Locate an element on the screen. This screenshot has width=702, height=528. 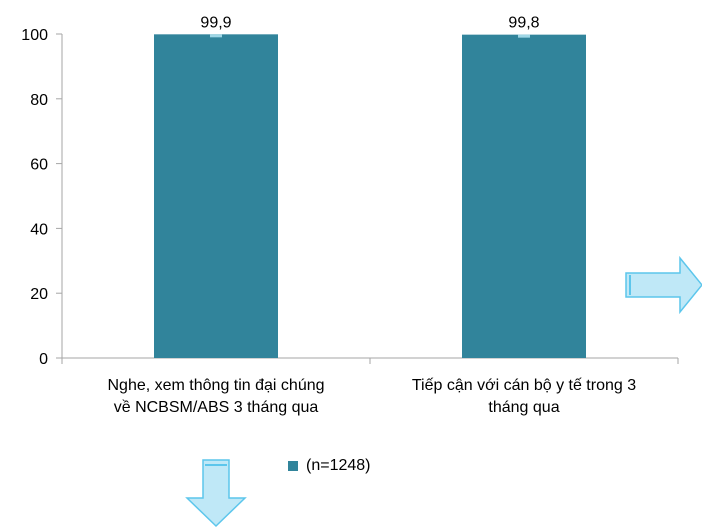
down-arrow-icon is located at coordinates (216, 493).